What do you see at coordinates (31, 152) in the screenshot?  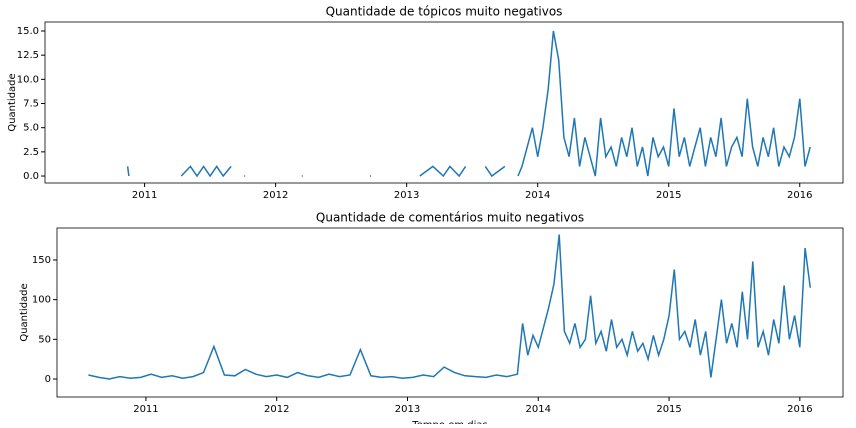 I see `y-tick-label: 2.5` at bounding box center [31, 152].